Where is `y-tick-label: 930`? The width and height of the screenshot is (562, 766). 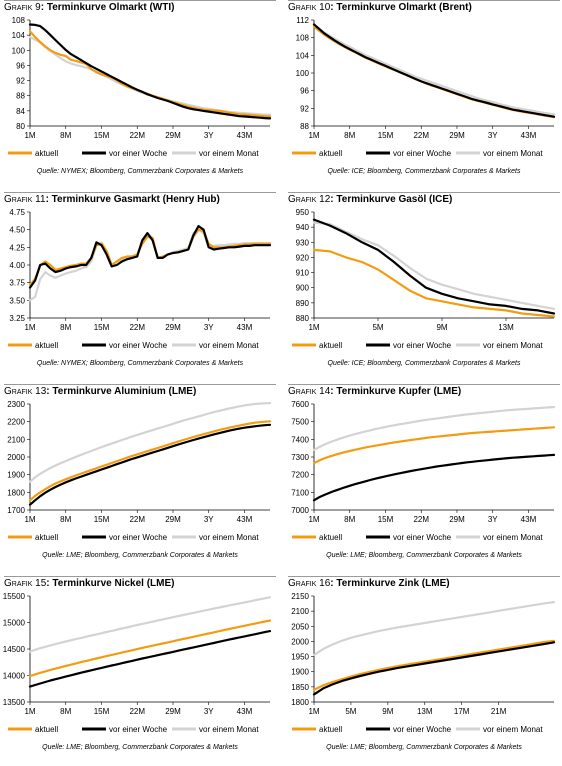
y-tick-label: 930 is located at coordinates (303, 242).